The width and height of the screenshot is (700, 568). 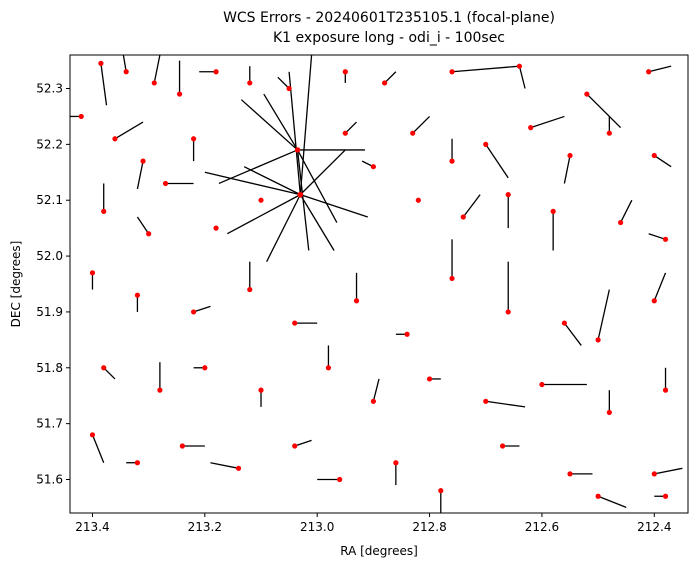 What do you see at coordinates (317, 527) in the screenshot?
I see `x-tick-label: 213.0` at bounding box center [317, 527].